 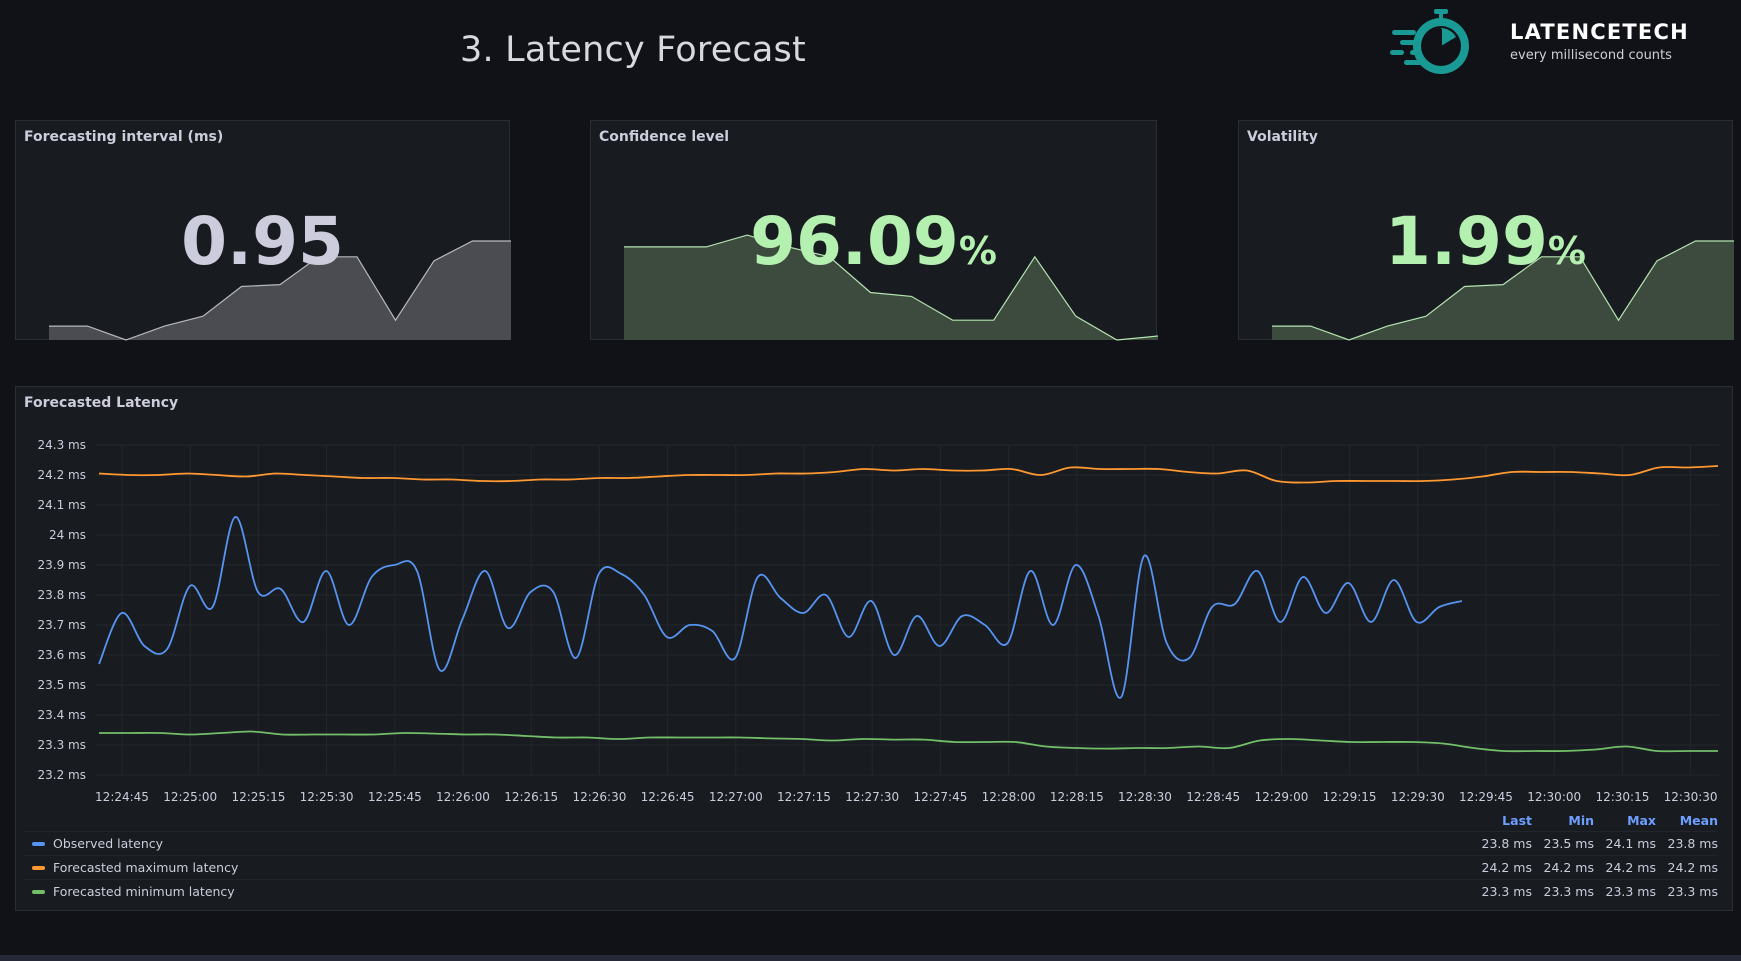 What do you see at coordinates (1698, 820) in the screenshot?
I see `legend-header-mean: Mean` at bounding box center [1698, 820].